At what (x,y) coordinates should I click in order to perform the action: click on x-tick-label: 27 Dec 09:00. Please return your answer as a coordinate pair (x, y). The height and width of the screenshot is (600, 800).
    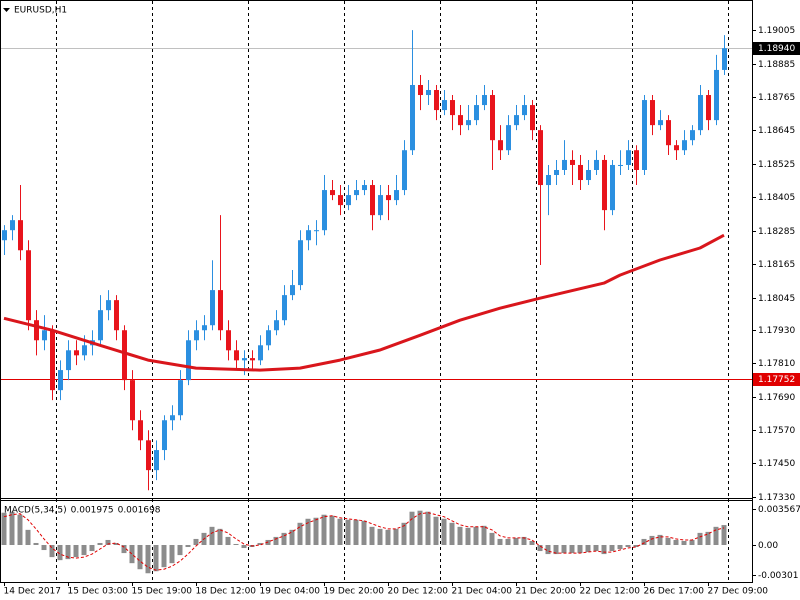
    Looking at the image, I should click on (738, 592).